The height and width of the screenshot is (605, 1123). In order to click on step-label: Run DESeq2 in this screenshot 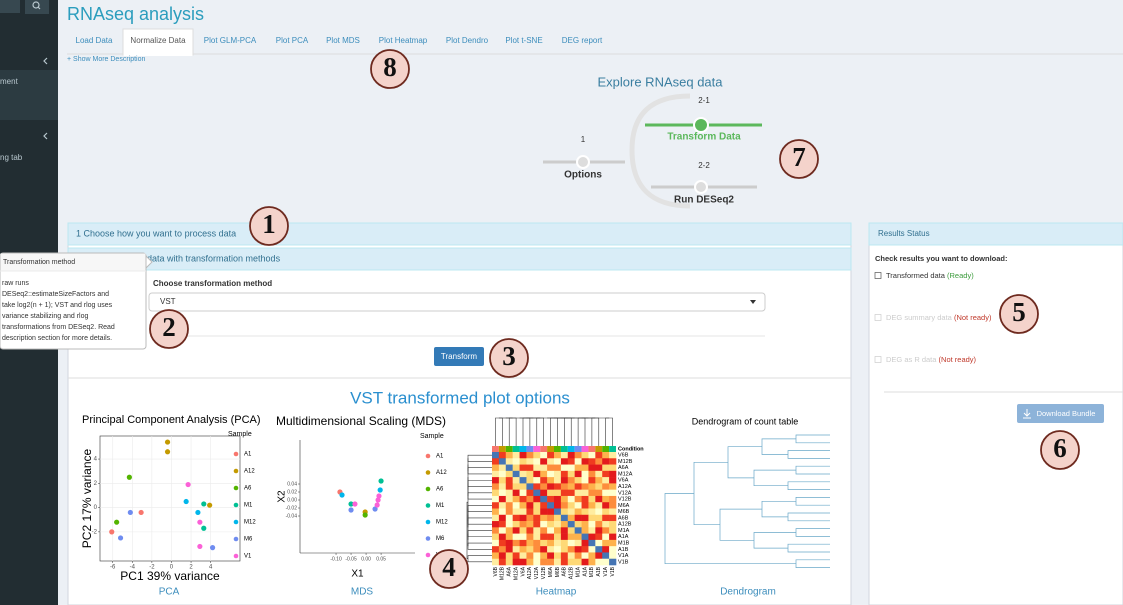, I will do `click(704, 200)`.